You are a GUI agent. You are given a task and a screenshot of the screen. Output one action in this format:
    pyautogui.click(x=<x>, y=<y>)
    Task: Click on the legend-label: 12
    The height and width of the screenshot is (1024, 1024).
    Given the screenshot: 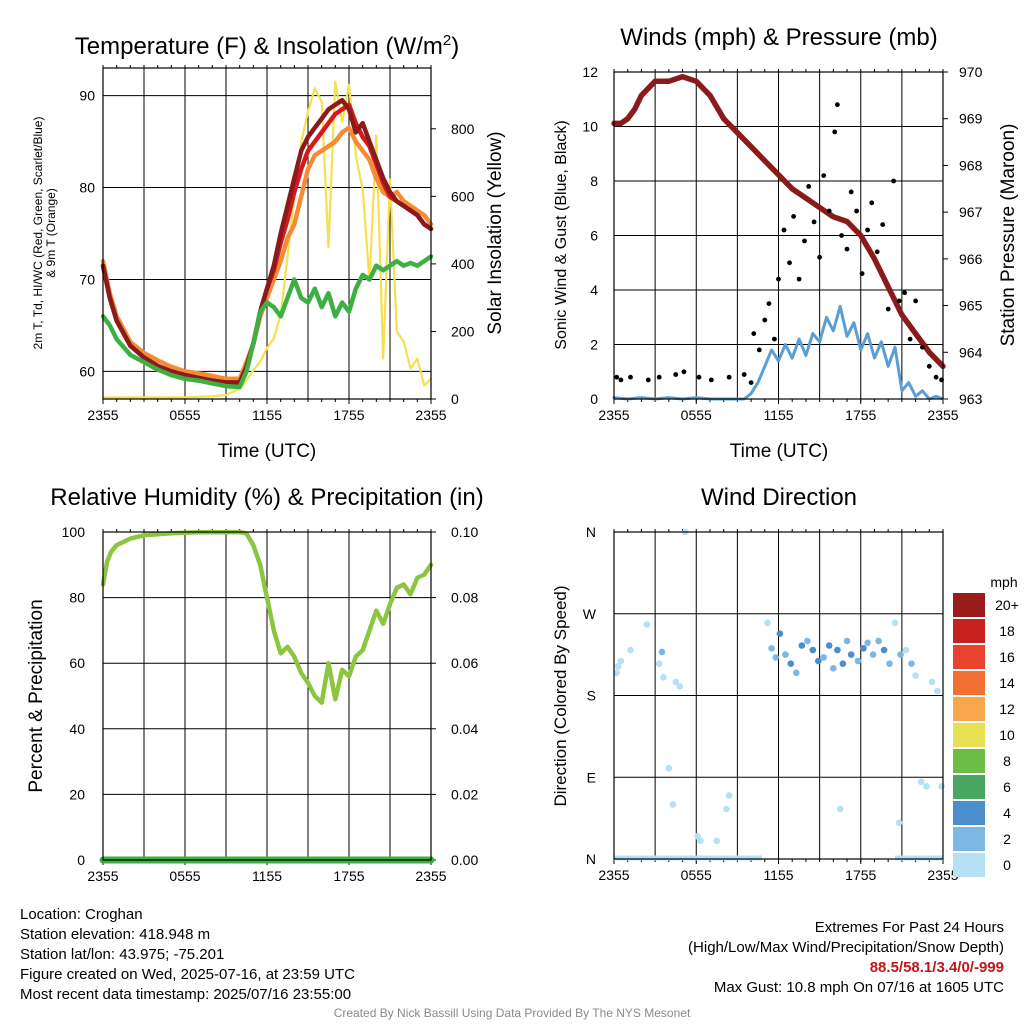 What is the action you would take?
    pyautogui.click(x=1007, y=709)
    